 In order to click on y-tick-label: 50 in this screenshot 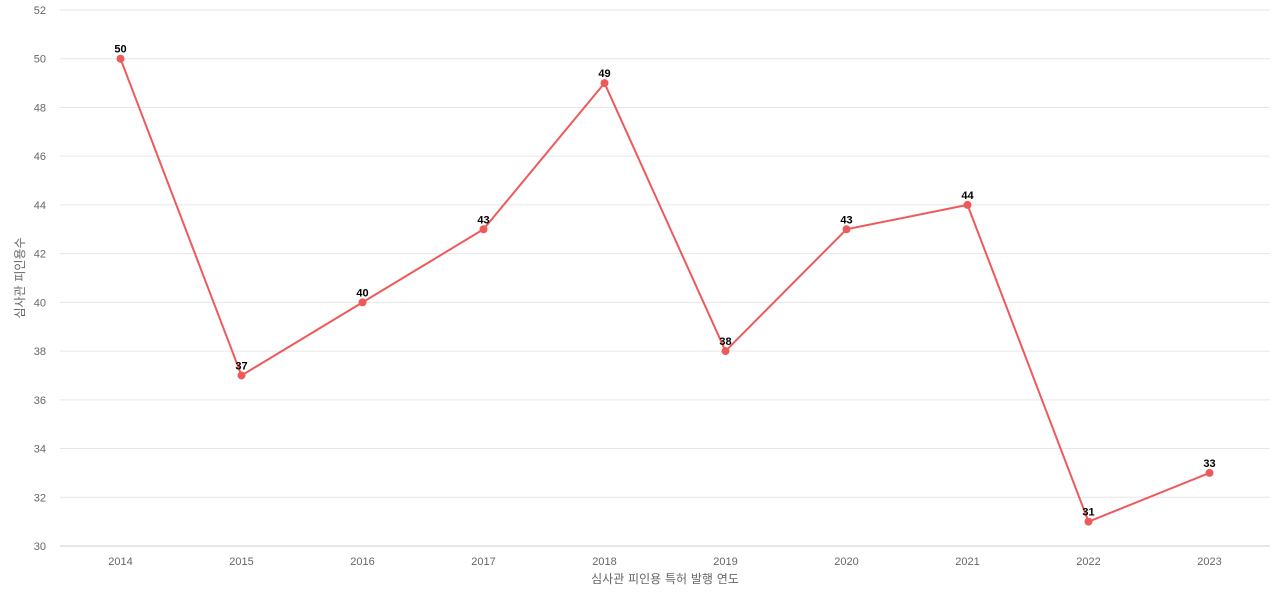, I will do `click(40, 60)`.